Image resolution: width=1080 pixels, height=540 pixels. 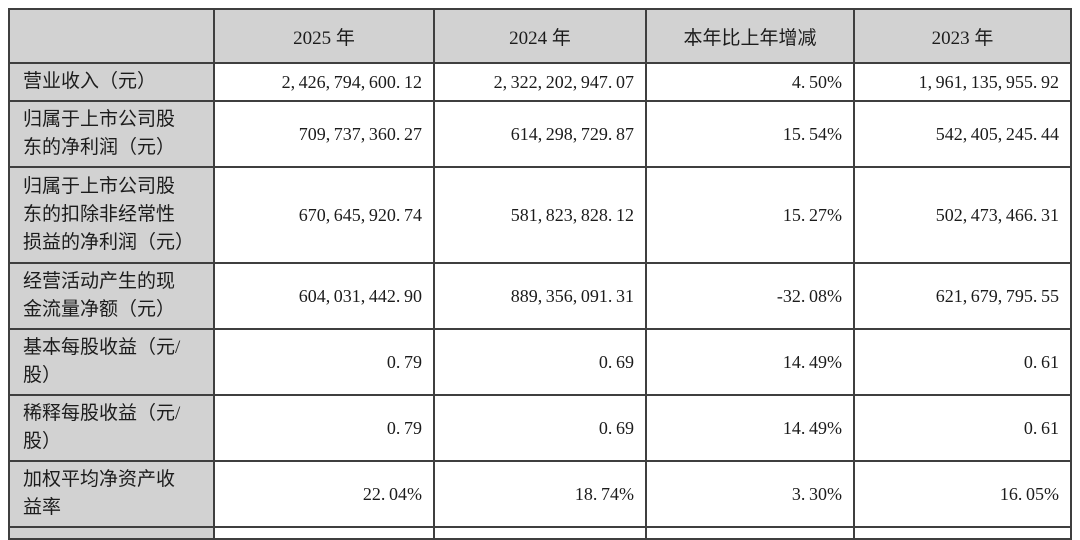 What do you see at coordinates (750, 494) in the screenshot?
I see `metric-value: 3. 30%` at bounding box center [750, 494].